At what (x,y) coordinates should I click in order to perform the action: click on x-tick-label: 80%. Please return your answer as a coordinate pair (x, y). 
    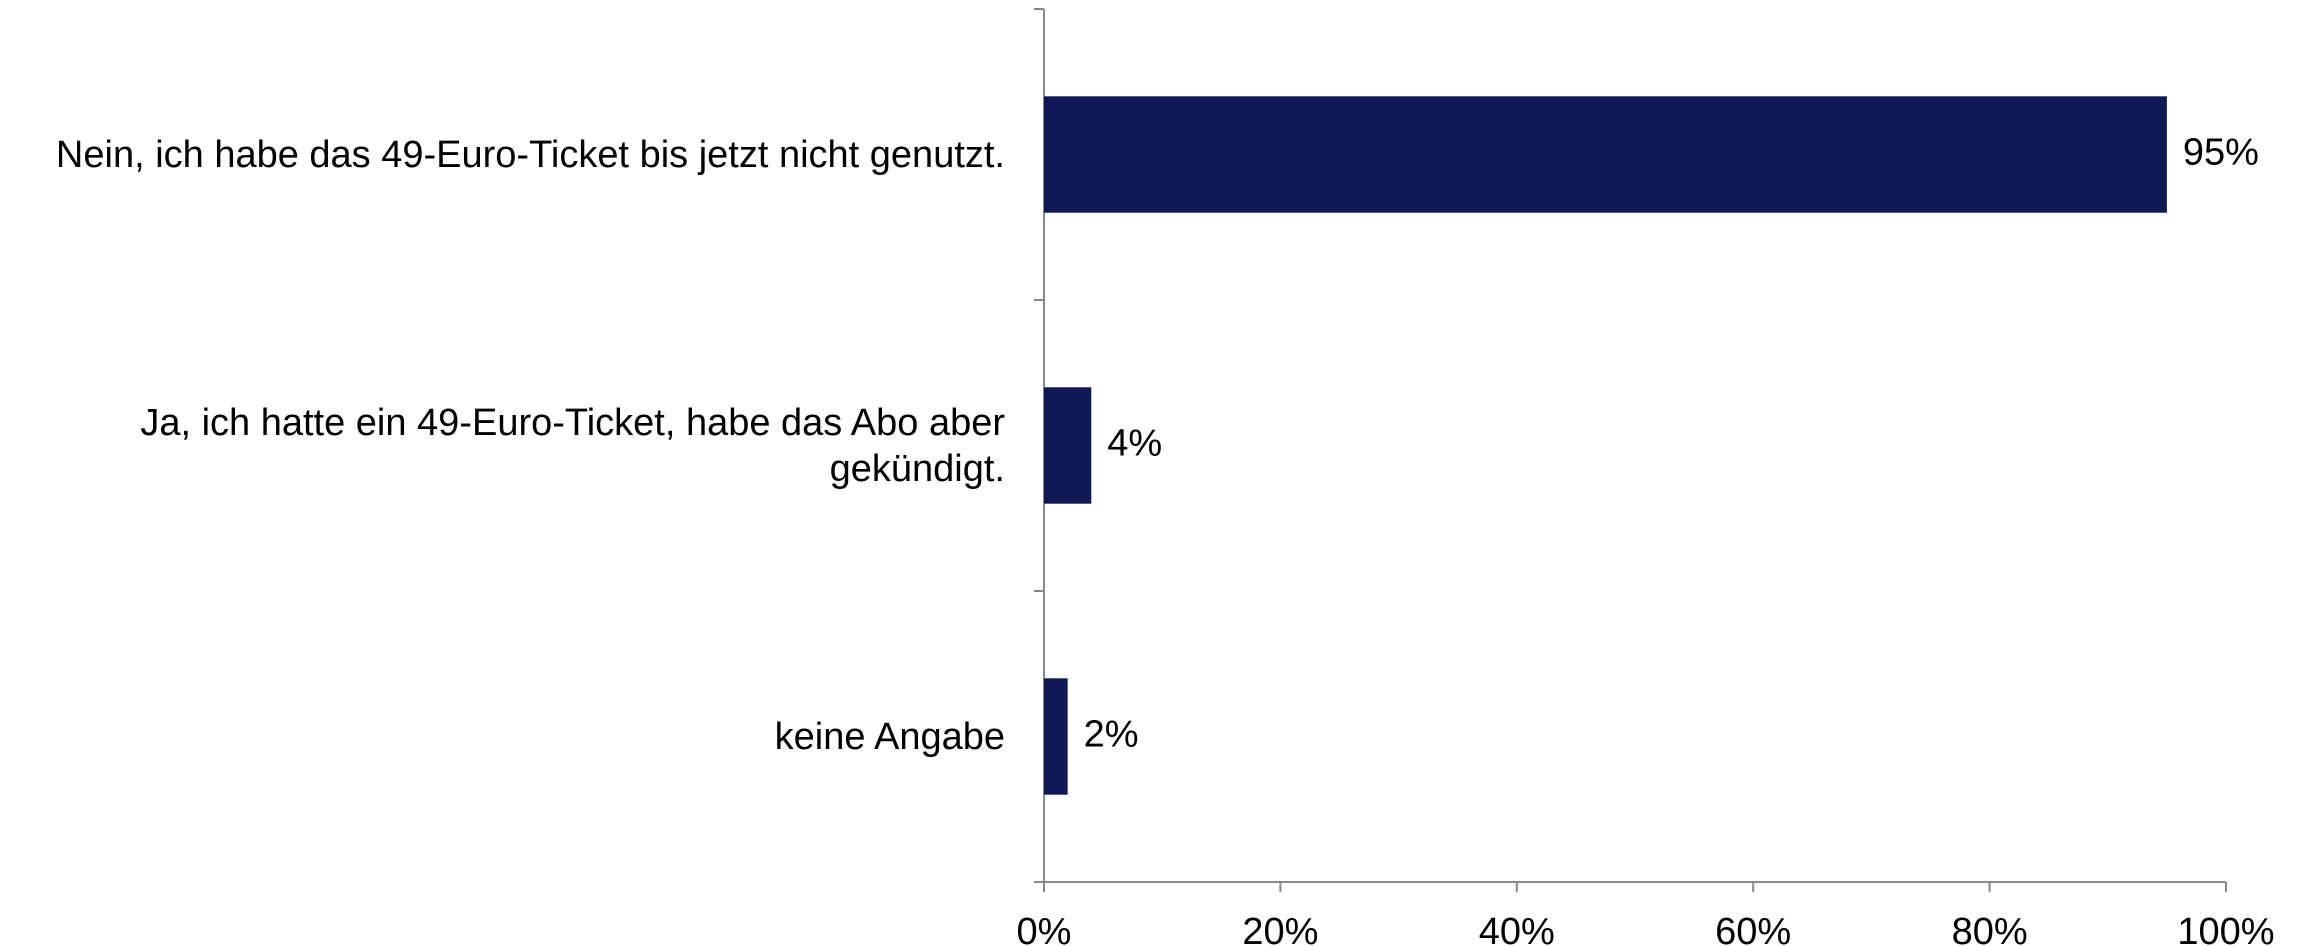
    Looking at the image, I should click on (1990, 928).